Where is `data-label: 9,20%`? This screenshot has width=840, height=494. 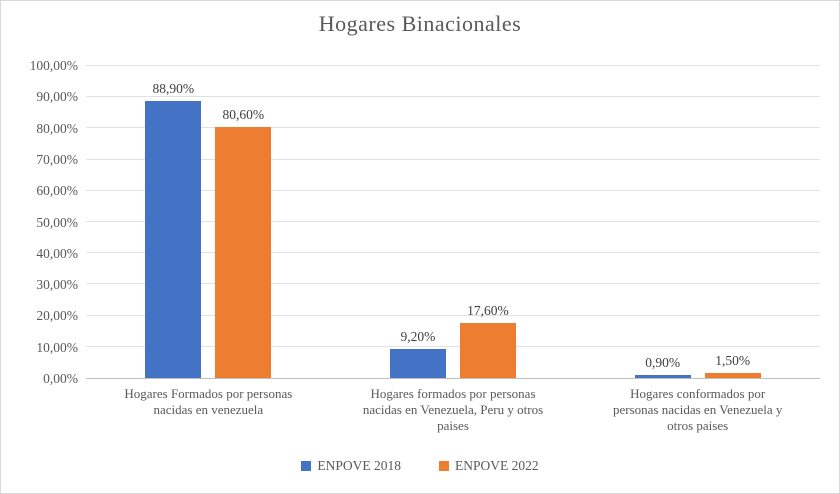 data-label: 9,20% is located at coordinates (418, 337).